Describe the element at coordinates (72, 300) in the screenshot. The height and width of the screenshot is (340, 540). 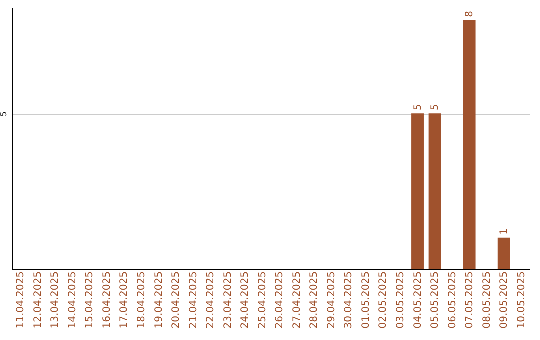
I see `x-tick-label: 14.04.2025` at that location.